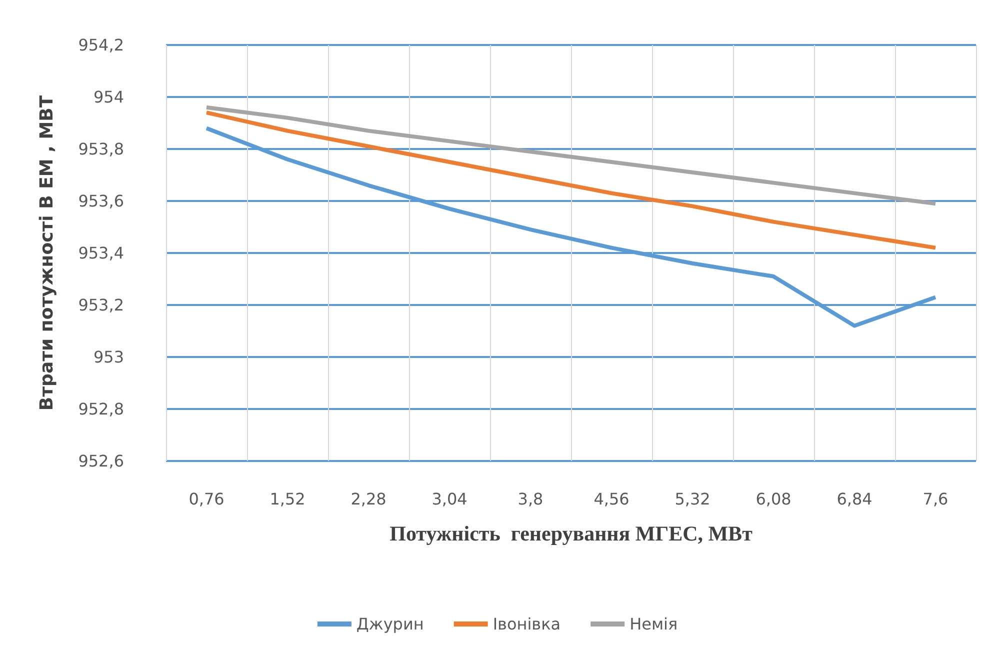  What do you see at coordinates (47, 252) in the screenshot?
I see `y-axis-title: Втрати потужності В ЕМ , МВТ` at bounding box center [47, 252].